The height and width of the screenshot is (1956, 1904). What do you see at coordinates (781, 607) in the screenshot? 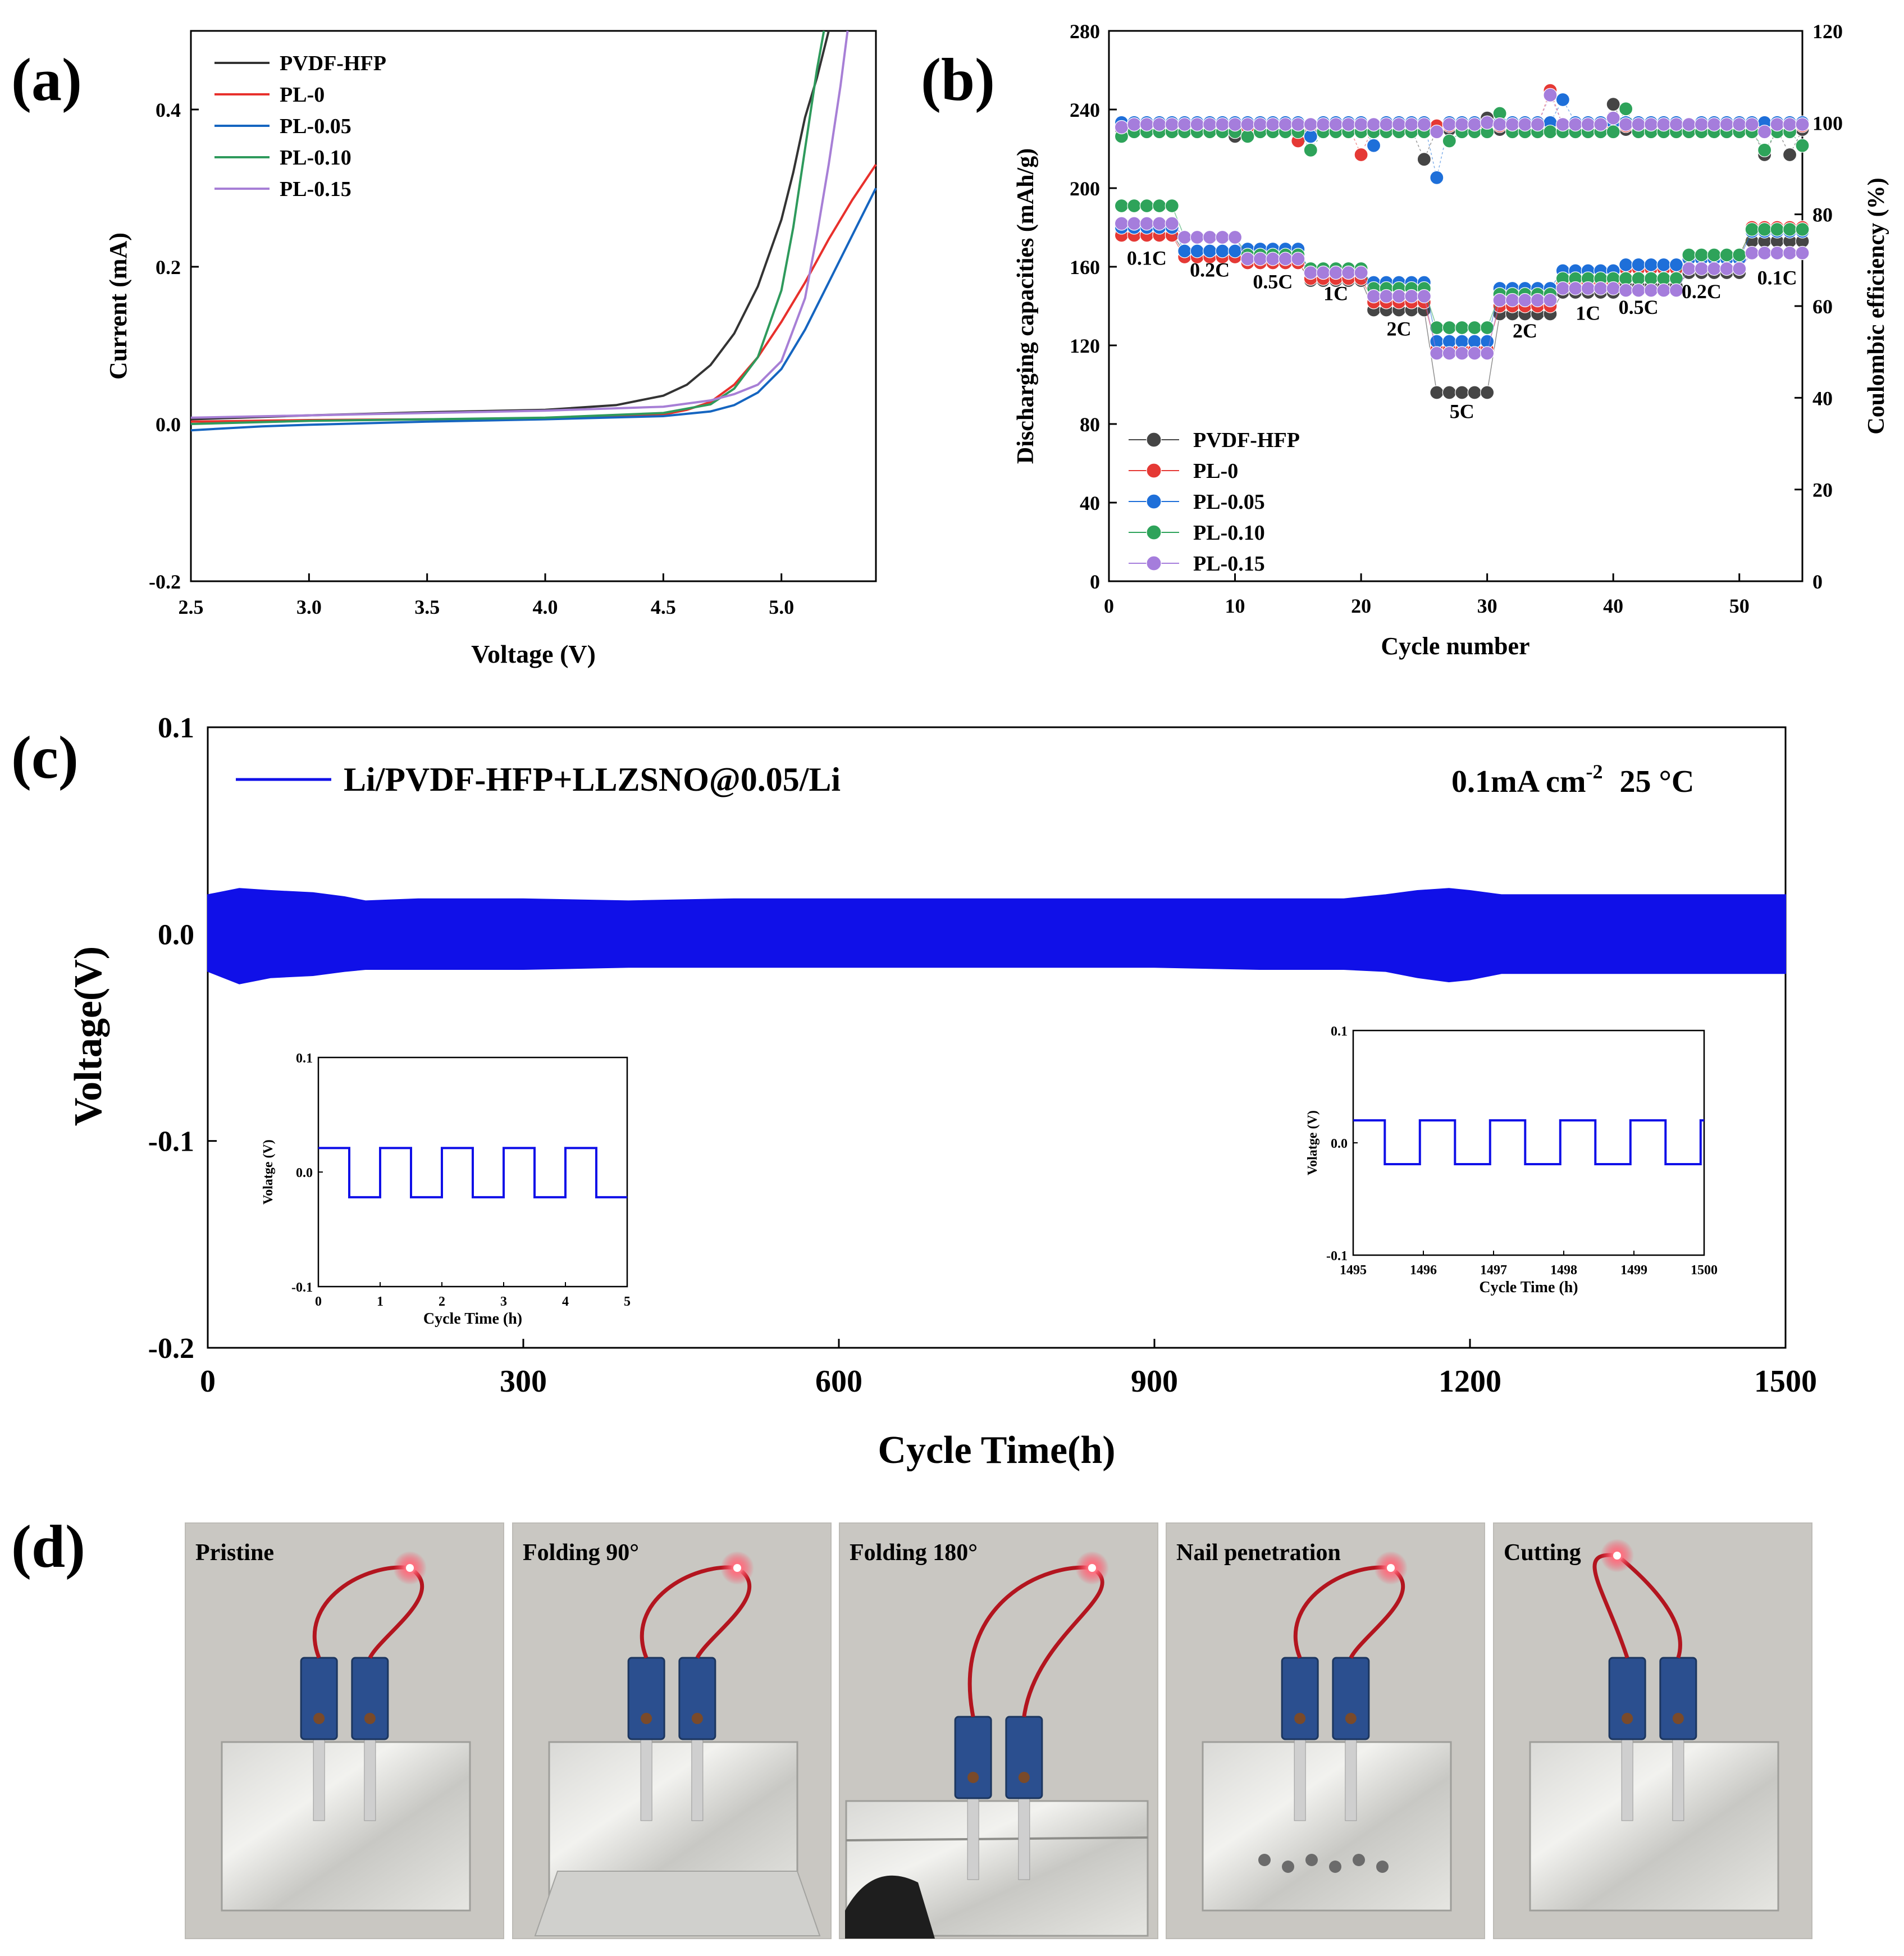
I see `chart-a-xtick-label: 5.0` at bounding box center [781, 607].